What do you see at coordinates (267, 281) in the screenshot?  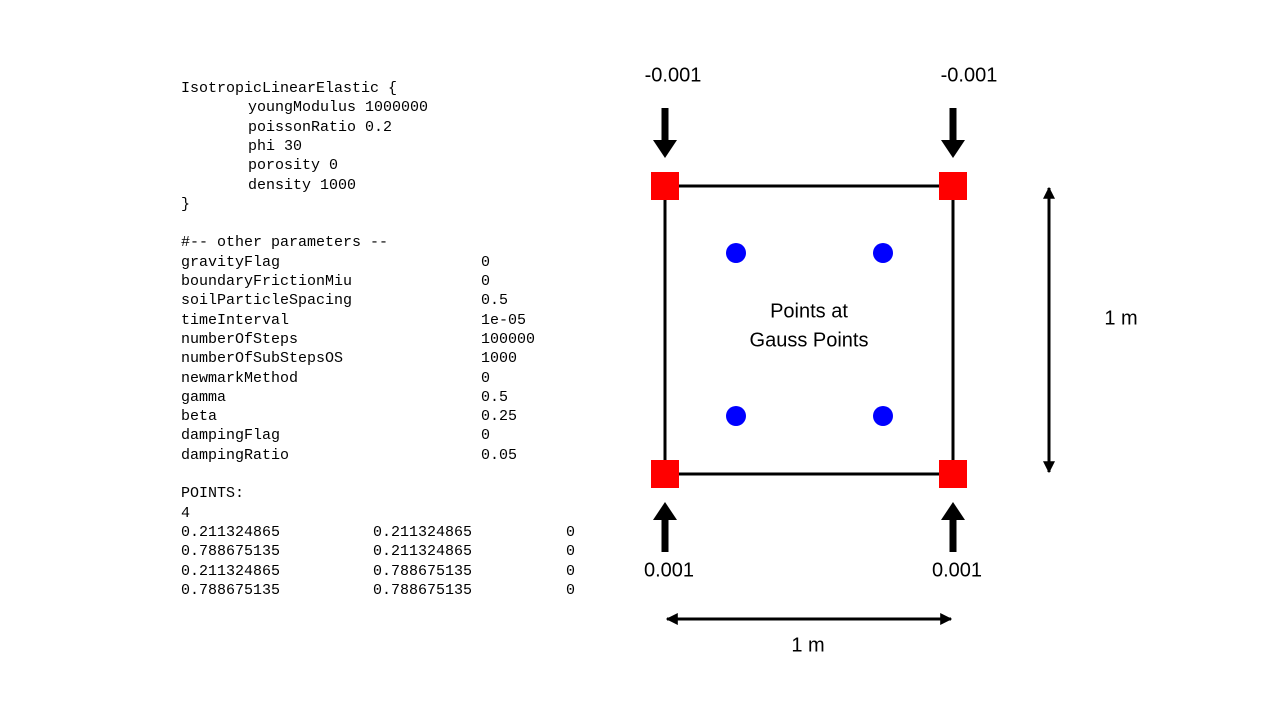 I see `parameter-name: boundaryFrictionMiu` at bounding box center [267, 281].